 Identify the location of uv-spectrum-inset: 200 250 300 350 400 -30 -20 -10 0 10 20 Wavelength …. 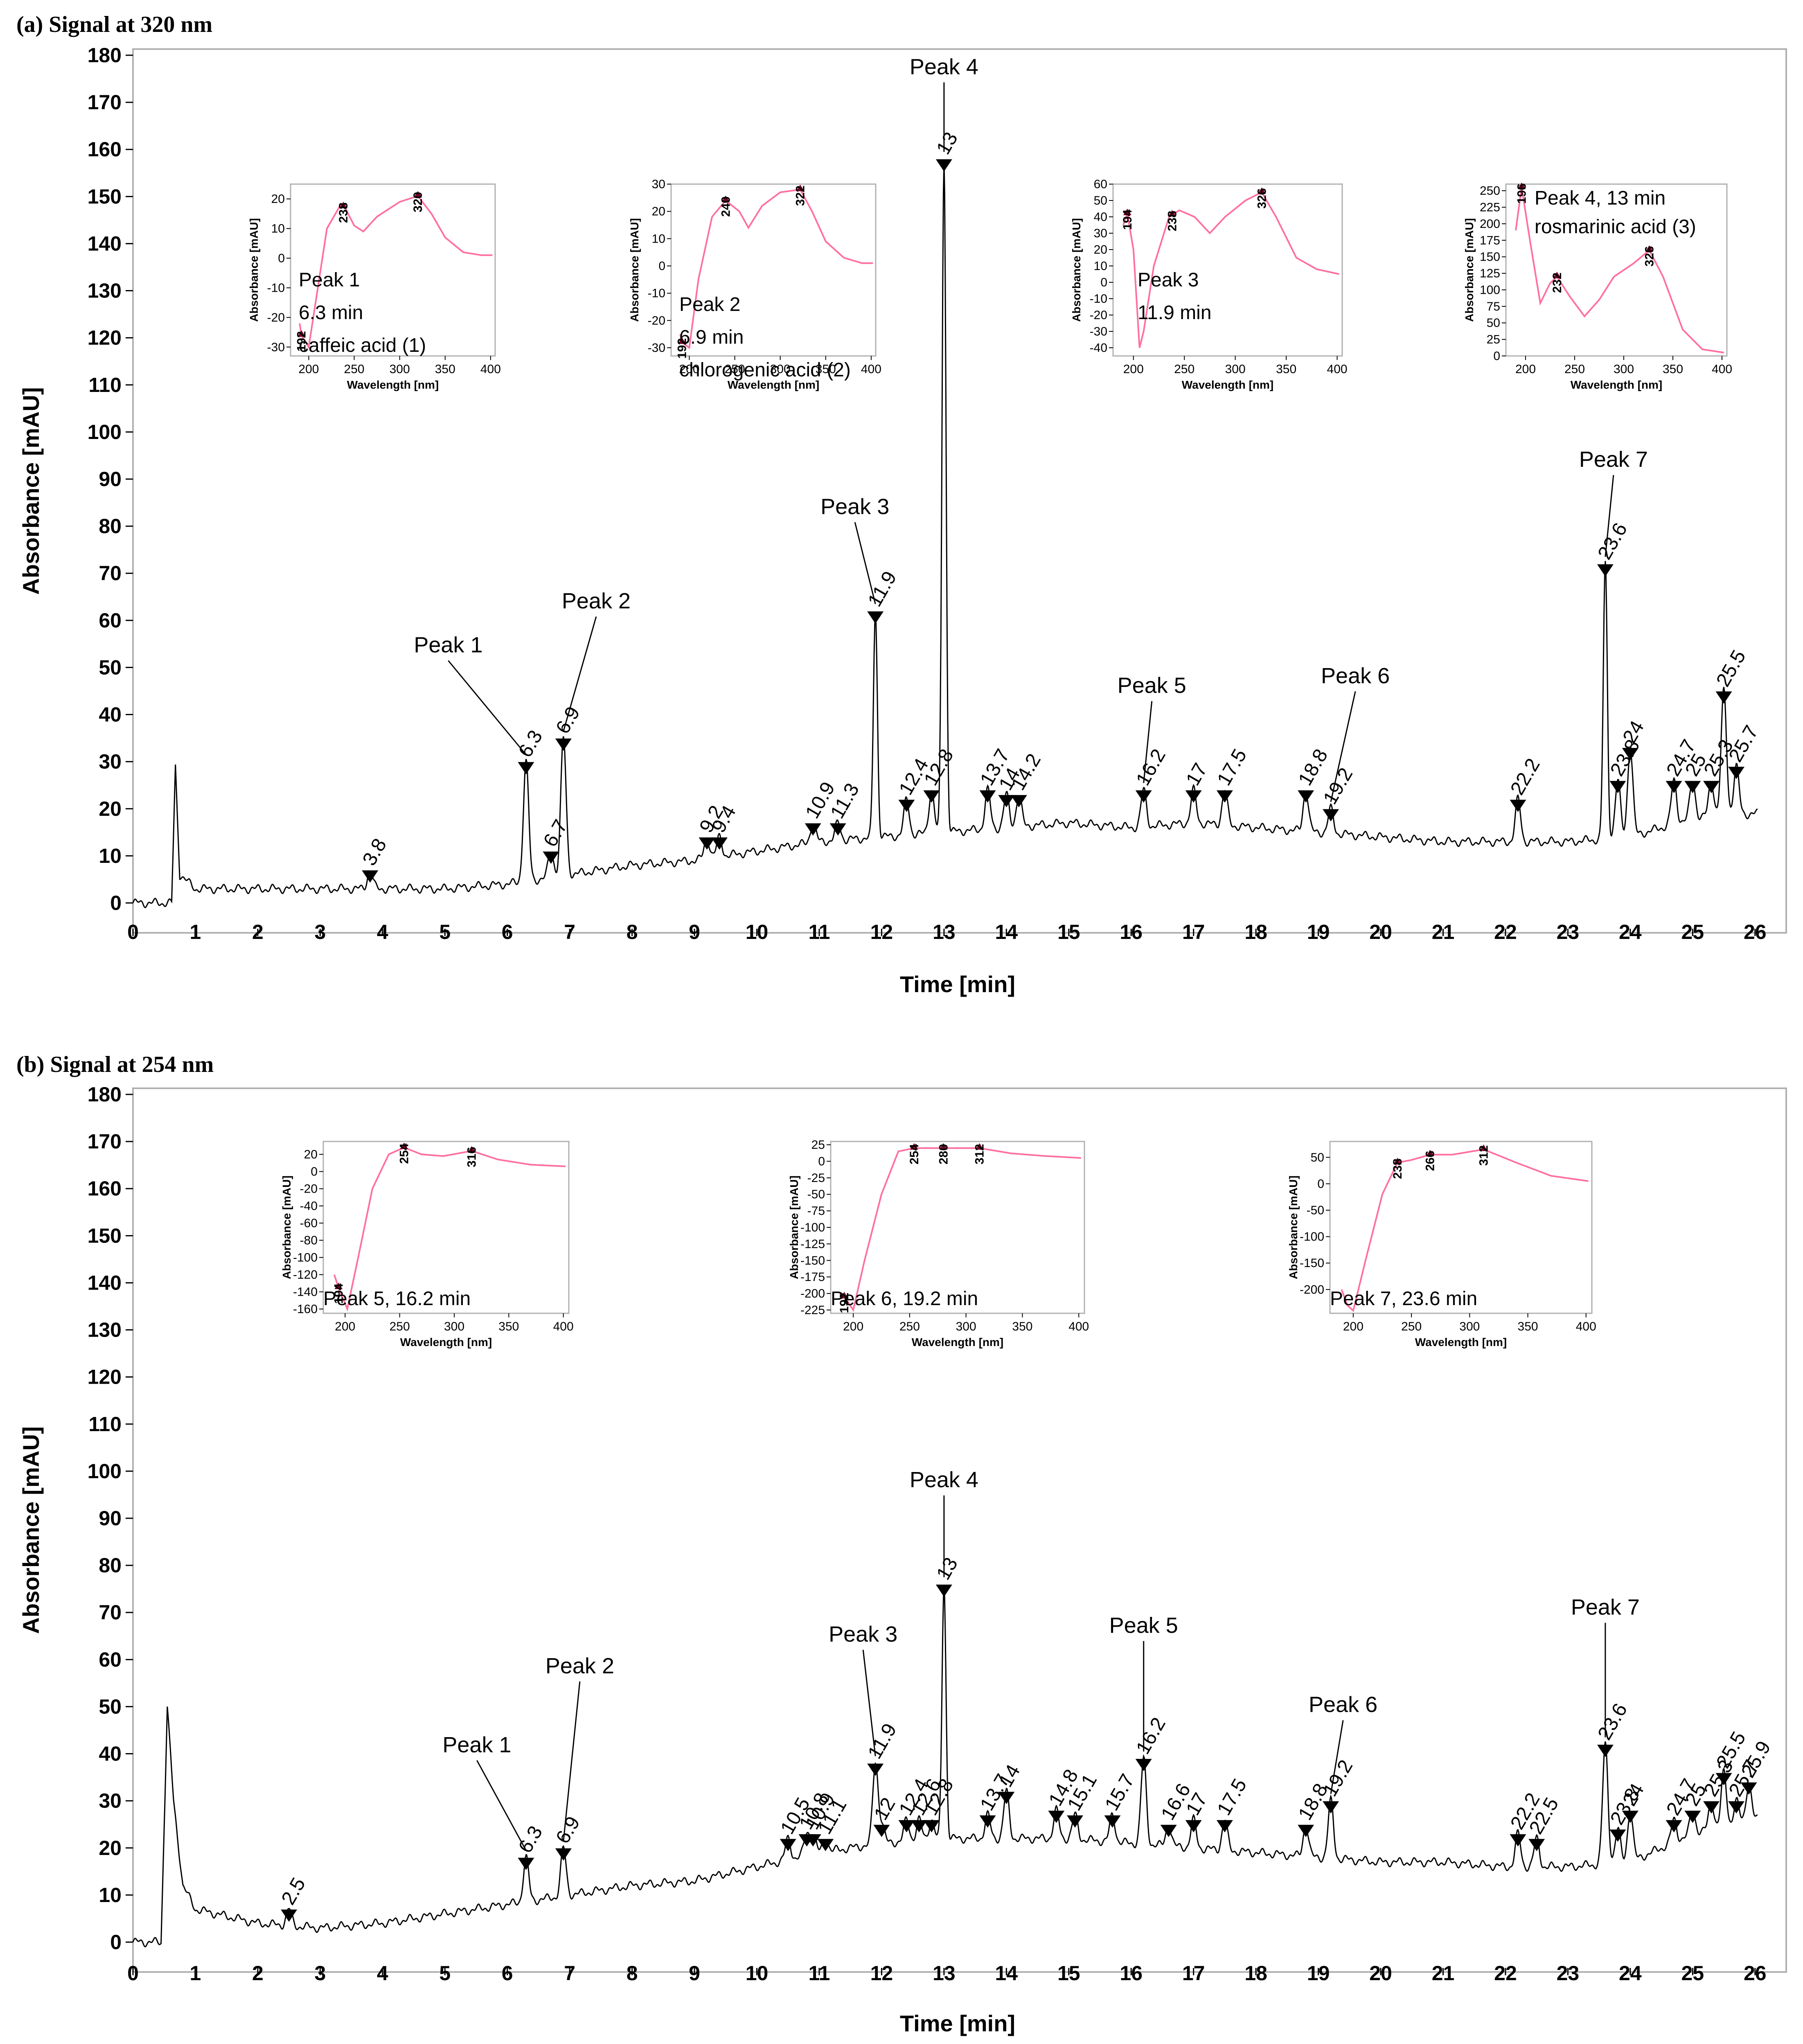
(374, 287).